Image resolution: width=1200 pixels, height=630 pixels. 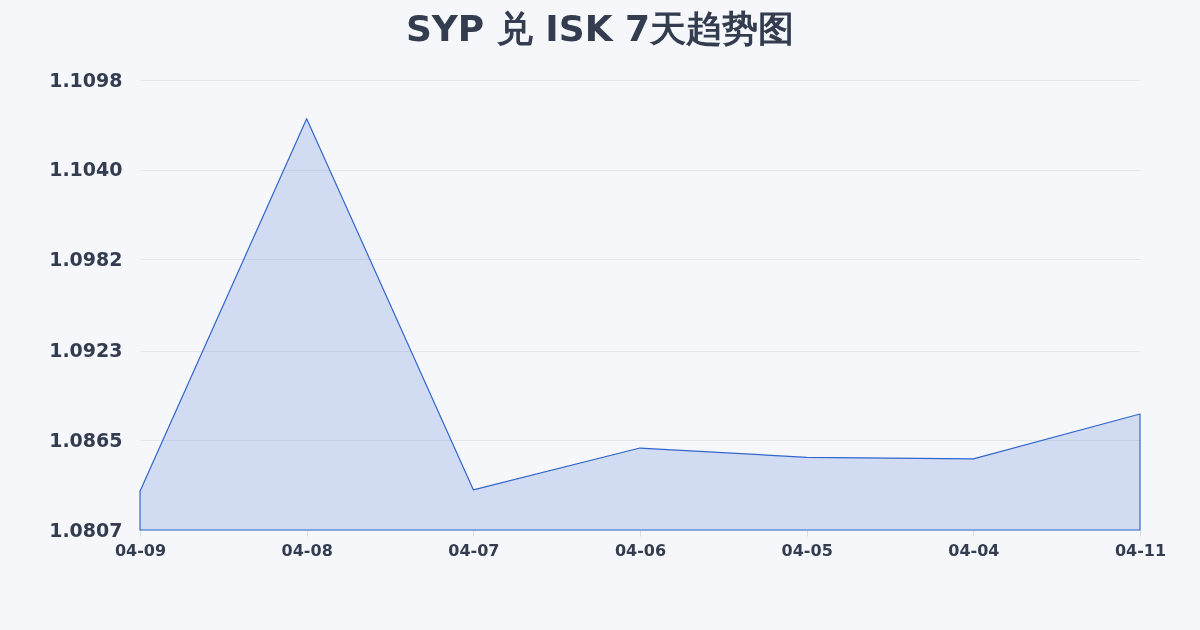 What do you see at coordinates (1140, 550) in the screenshot?
I see `x-tick-label: 04-11` at bounding box center [1140, 550].